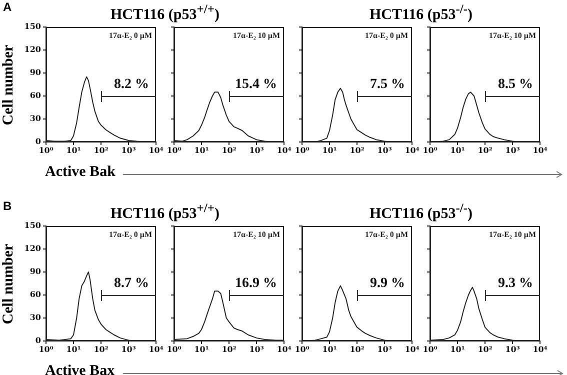 This screenshot has height=375, width=567. What do you see at coordinates (131, 84) in the screenshot?
I see `annotation: 8.2 %` at bounding box center [131, 84].